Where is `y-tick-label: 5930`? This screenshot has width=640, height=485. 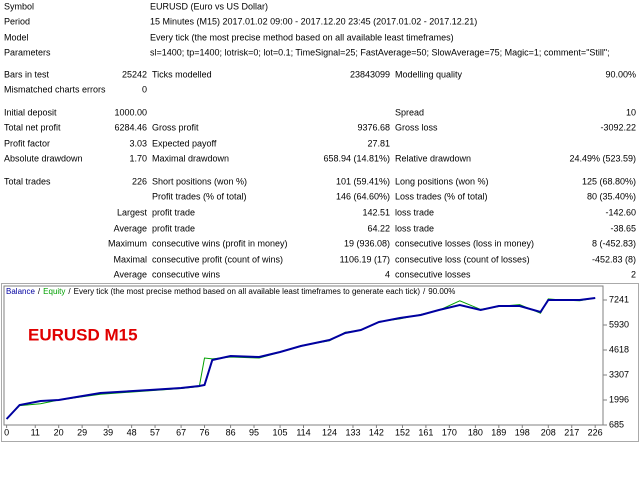
y-tick-label: 5930 is located at coordinates (619, 324).